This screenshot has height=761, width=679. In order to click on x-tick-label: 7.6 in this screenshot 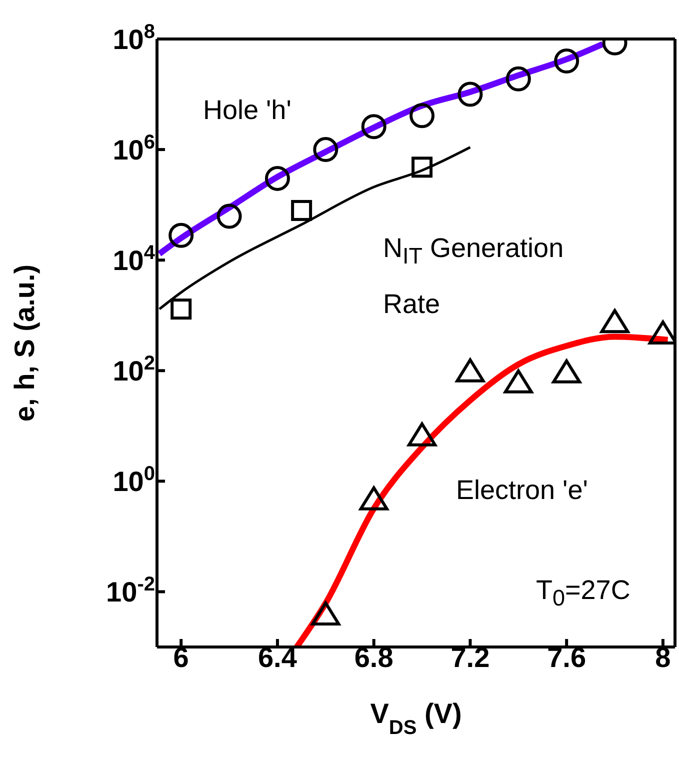, I will do `click(566, 657)`.